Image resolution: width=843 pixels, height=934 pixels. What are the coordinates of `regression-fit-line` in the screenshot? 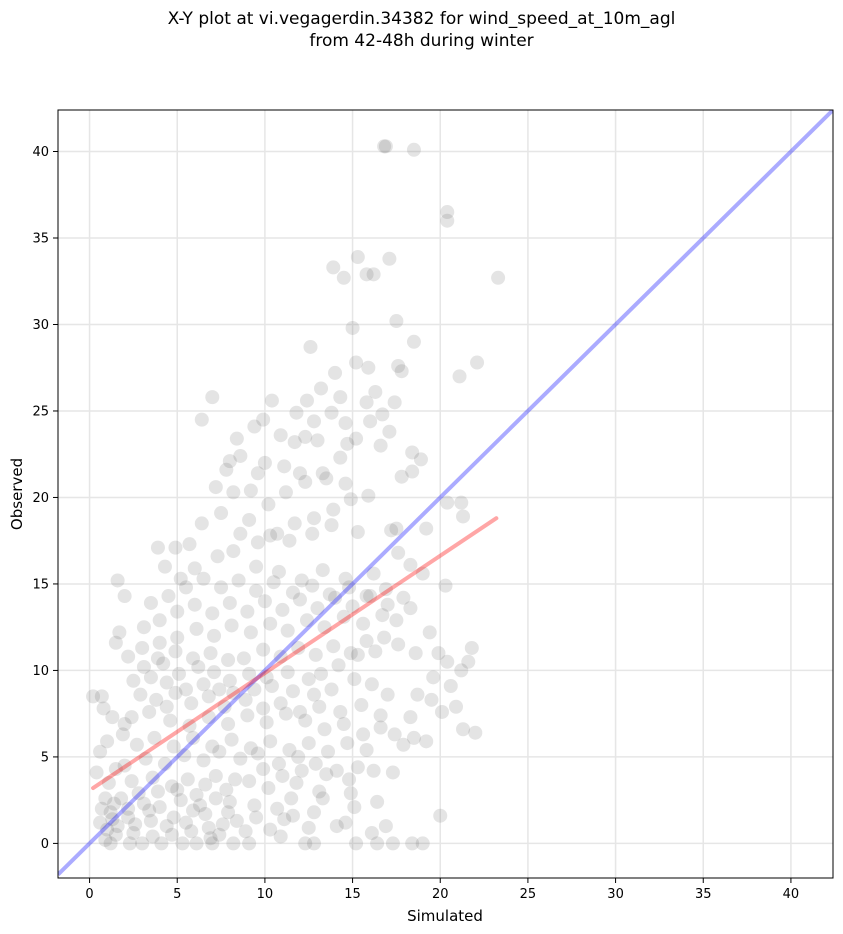 It's located at (295, 653).